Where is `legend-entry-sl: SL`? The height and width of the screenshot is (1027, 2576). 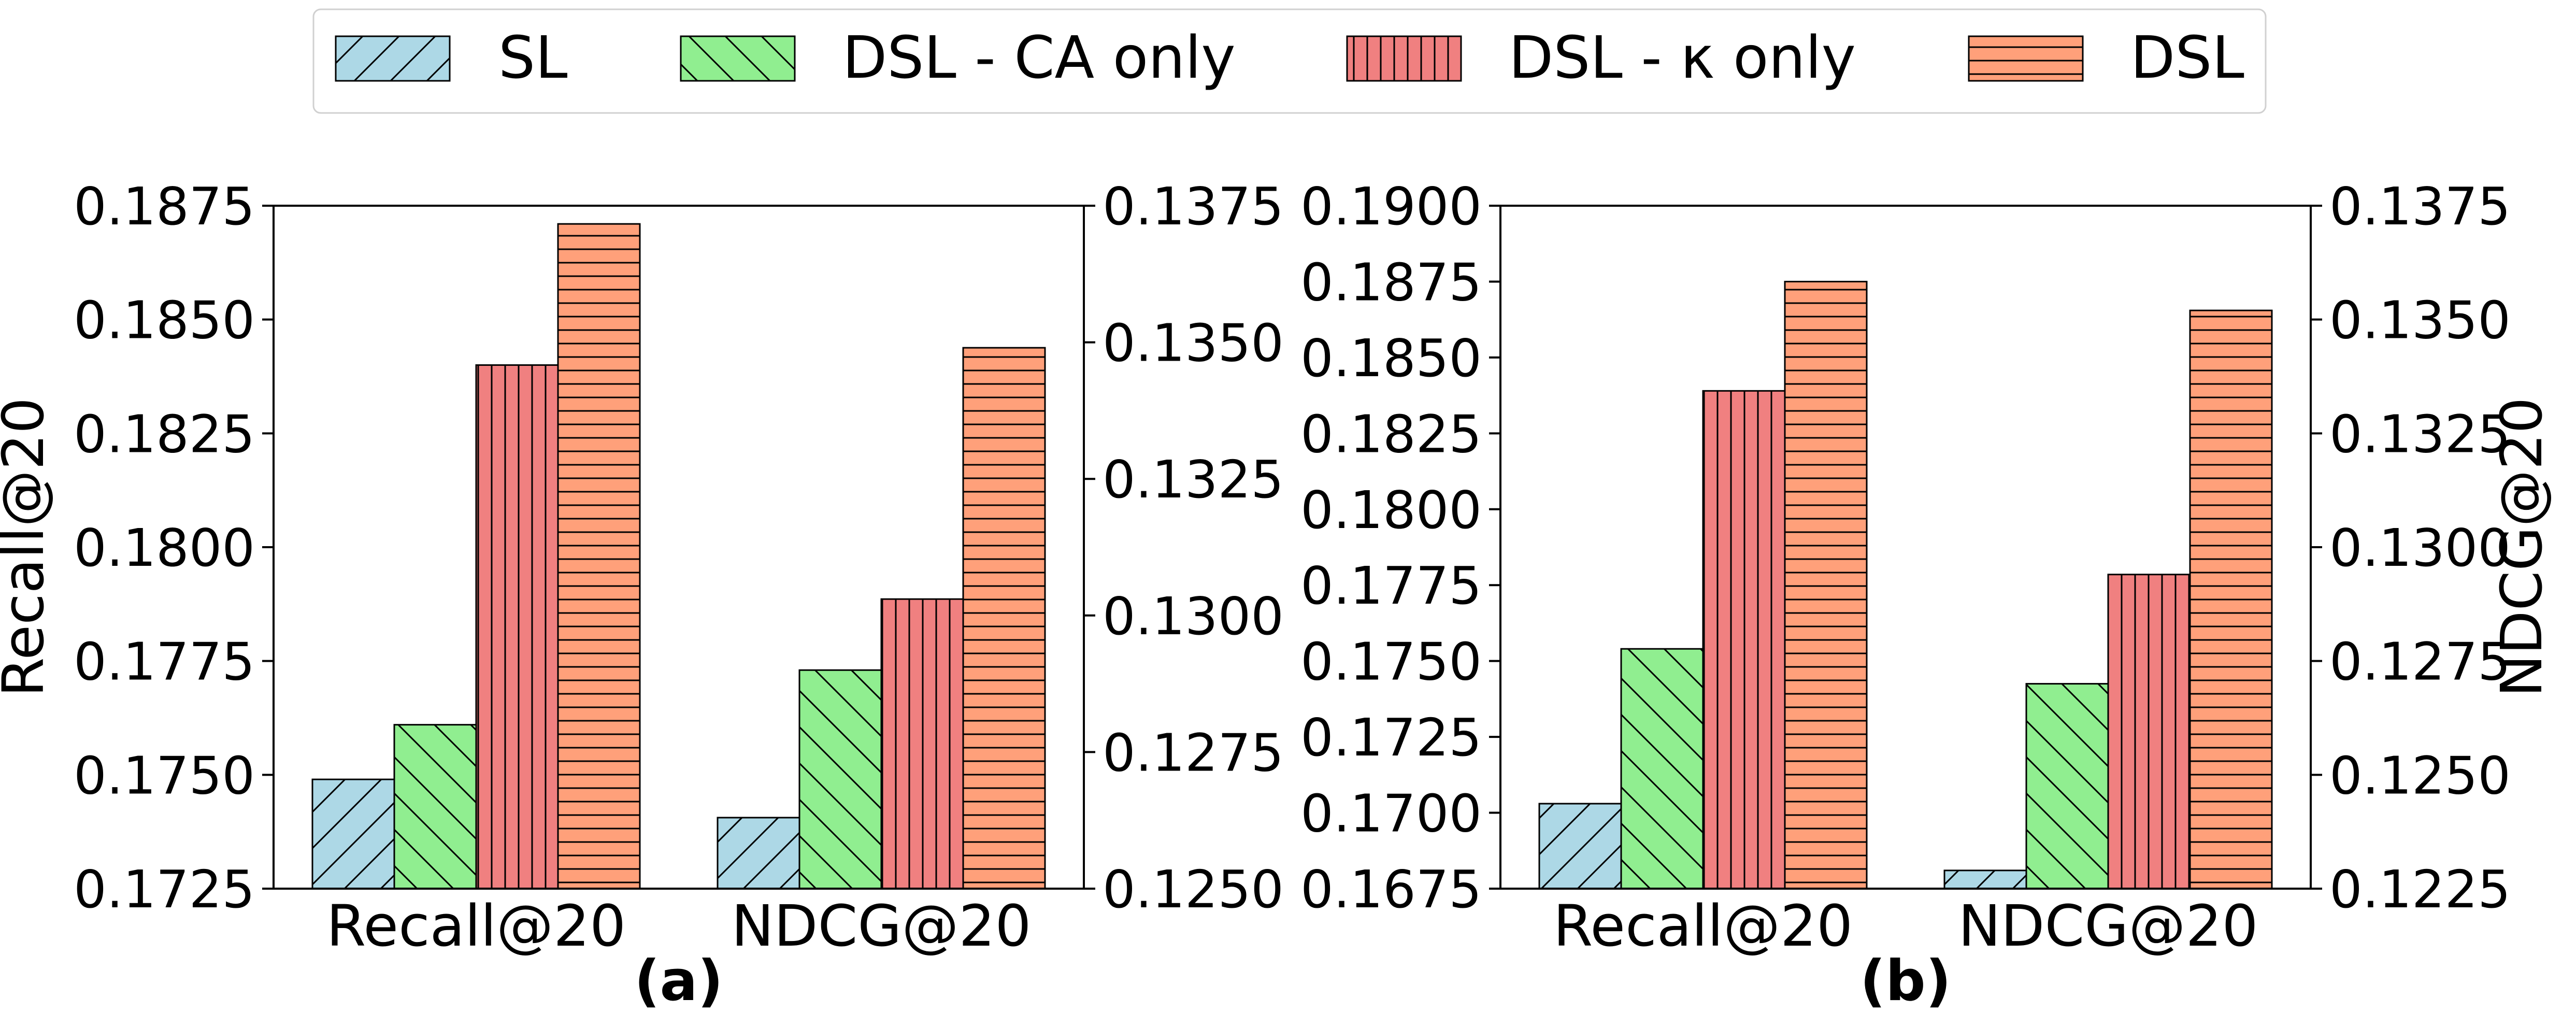 legend-entry-sl: SL is located at coordinates (452, 58).